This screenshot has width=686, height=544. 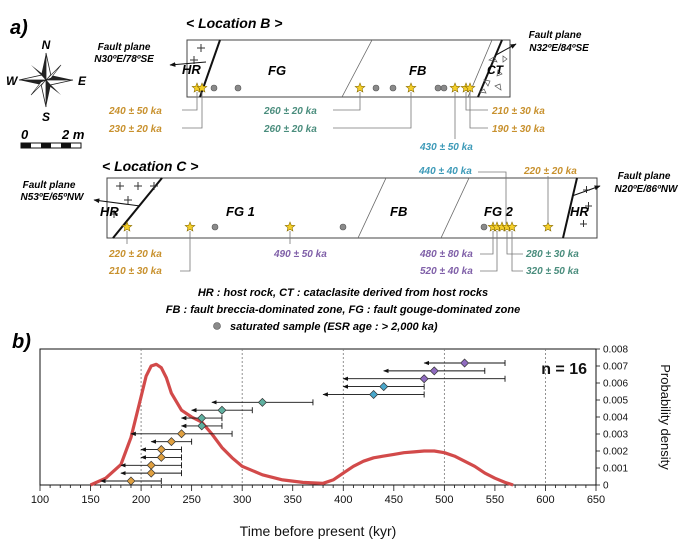 I want to click on location-c-left-fault-title: Fault plane, so click(x=49, y=185).